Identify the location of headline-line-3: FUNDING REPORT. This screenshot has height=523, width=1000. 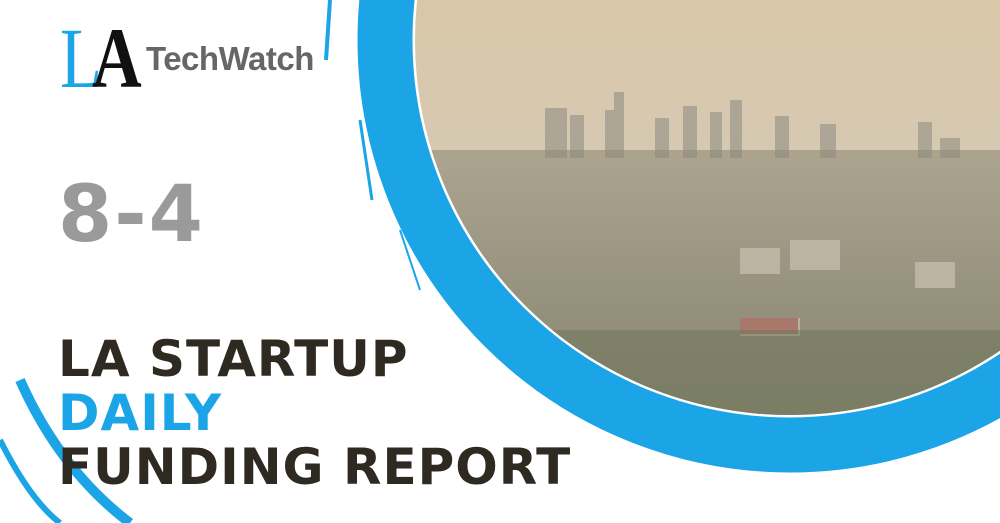
(315, 467).